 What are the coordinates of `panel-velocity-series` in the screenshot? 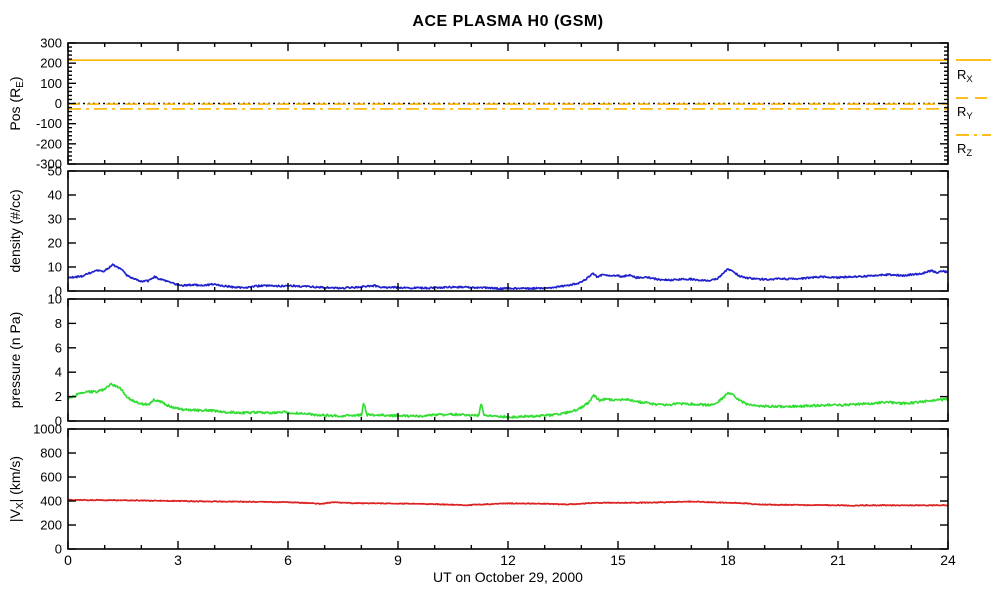 It's located at (508, 502).